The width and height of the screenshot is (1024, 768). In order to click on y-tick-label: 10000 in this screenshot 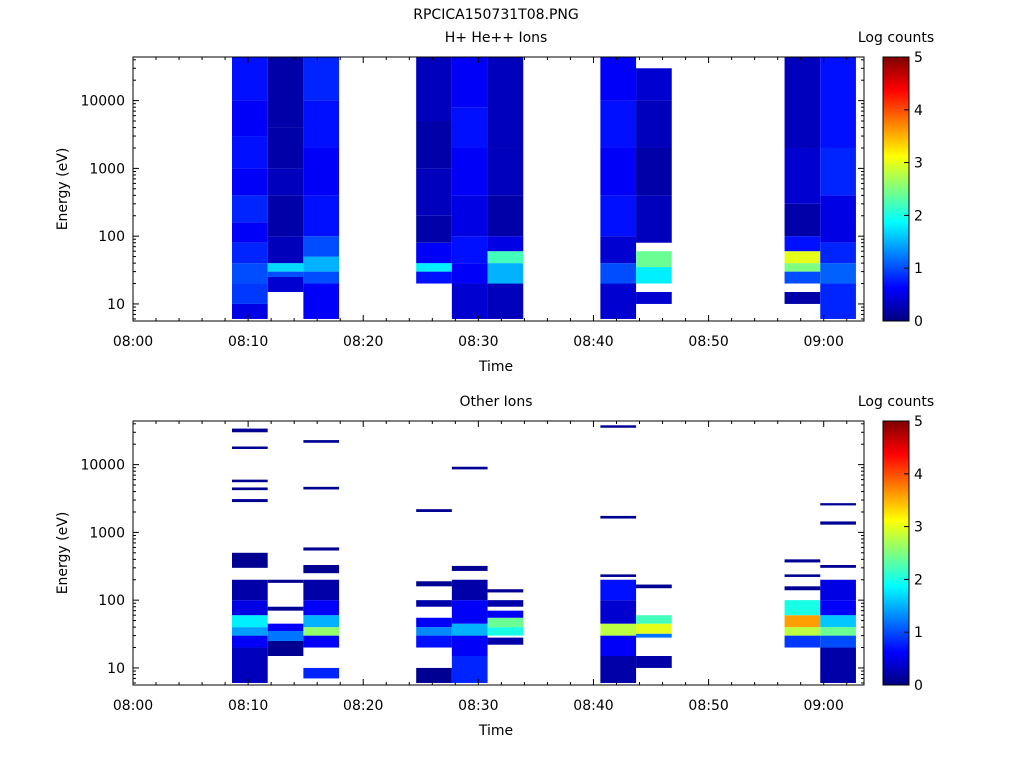, I will do `click(102, 102)`.